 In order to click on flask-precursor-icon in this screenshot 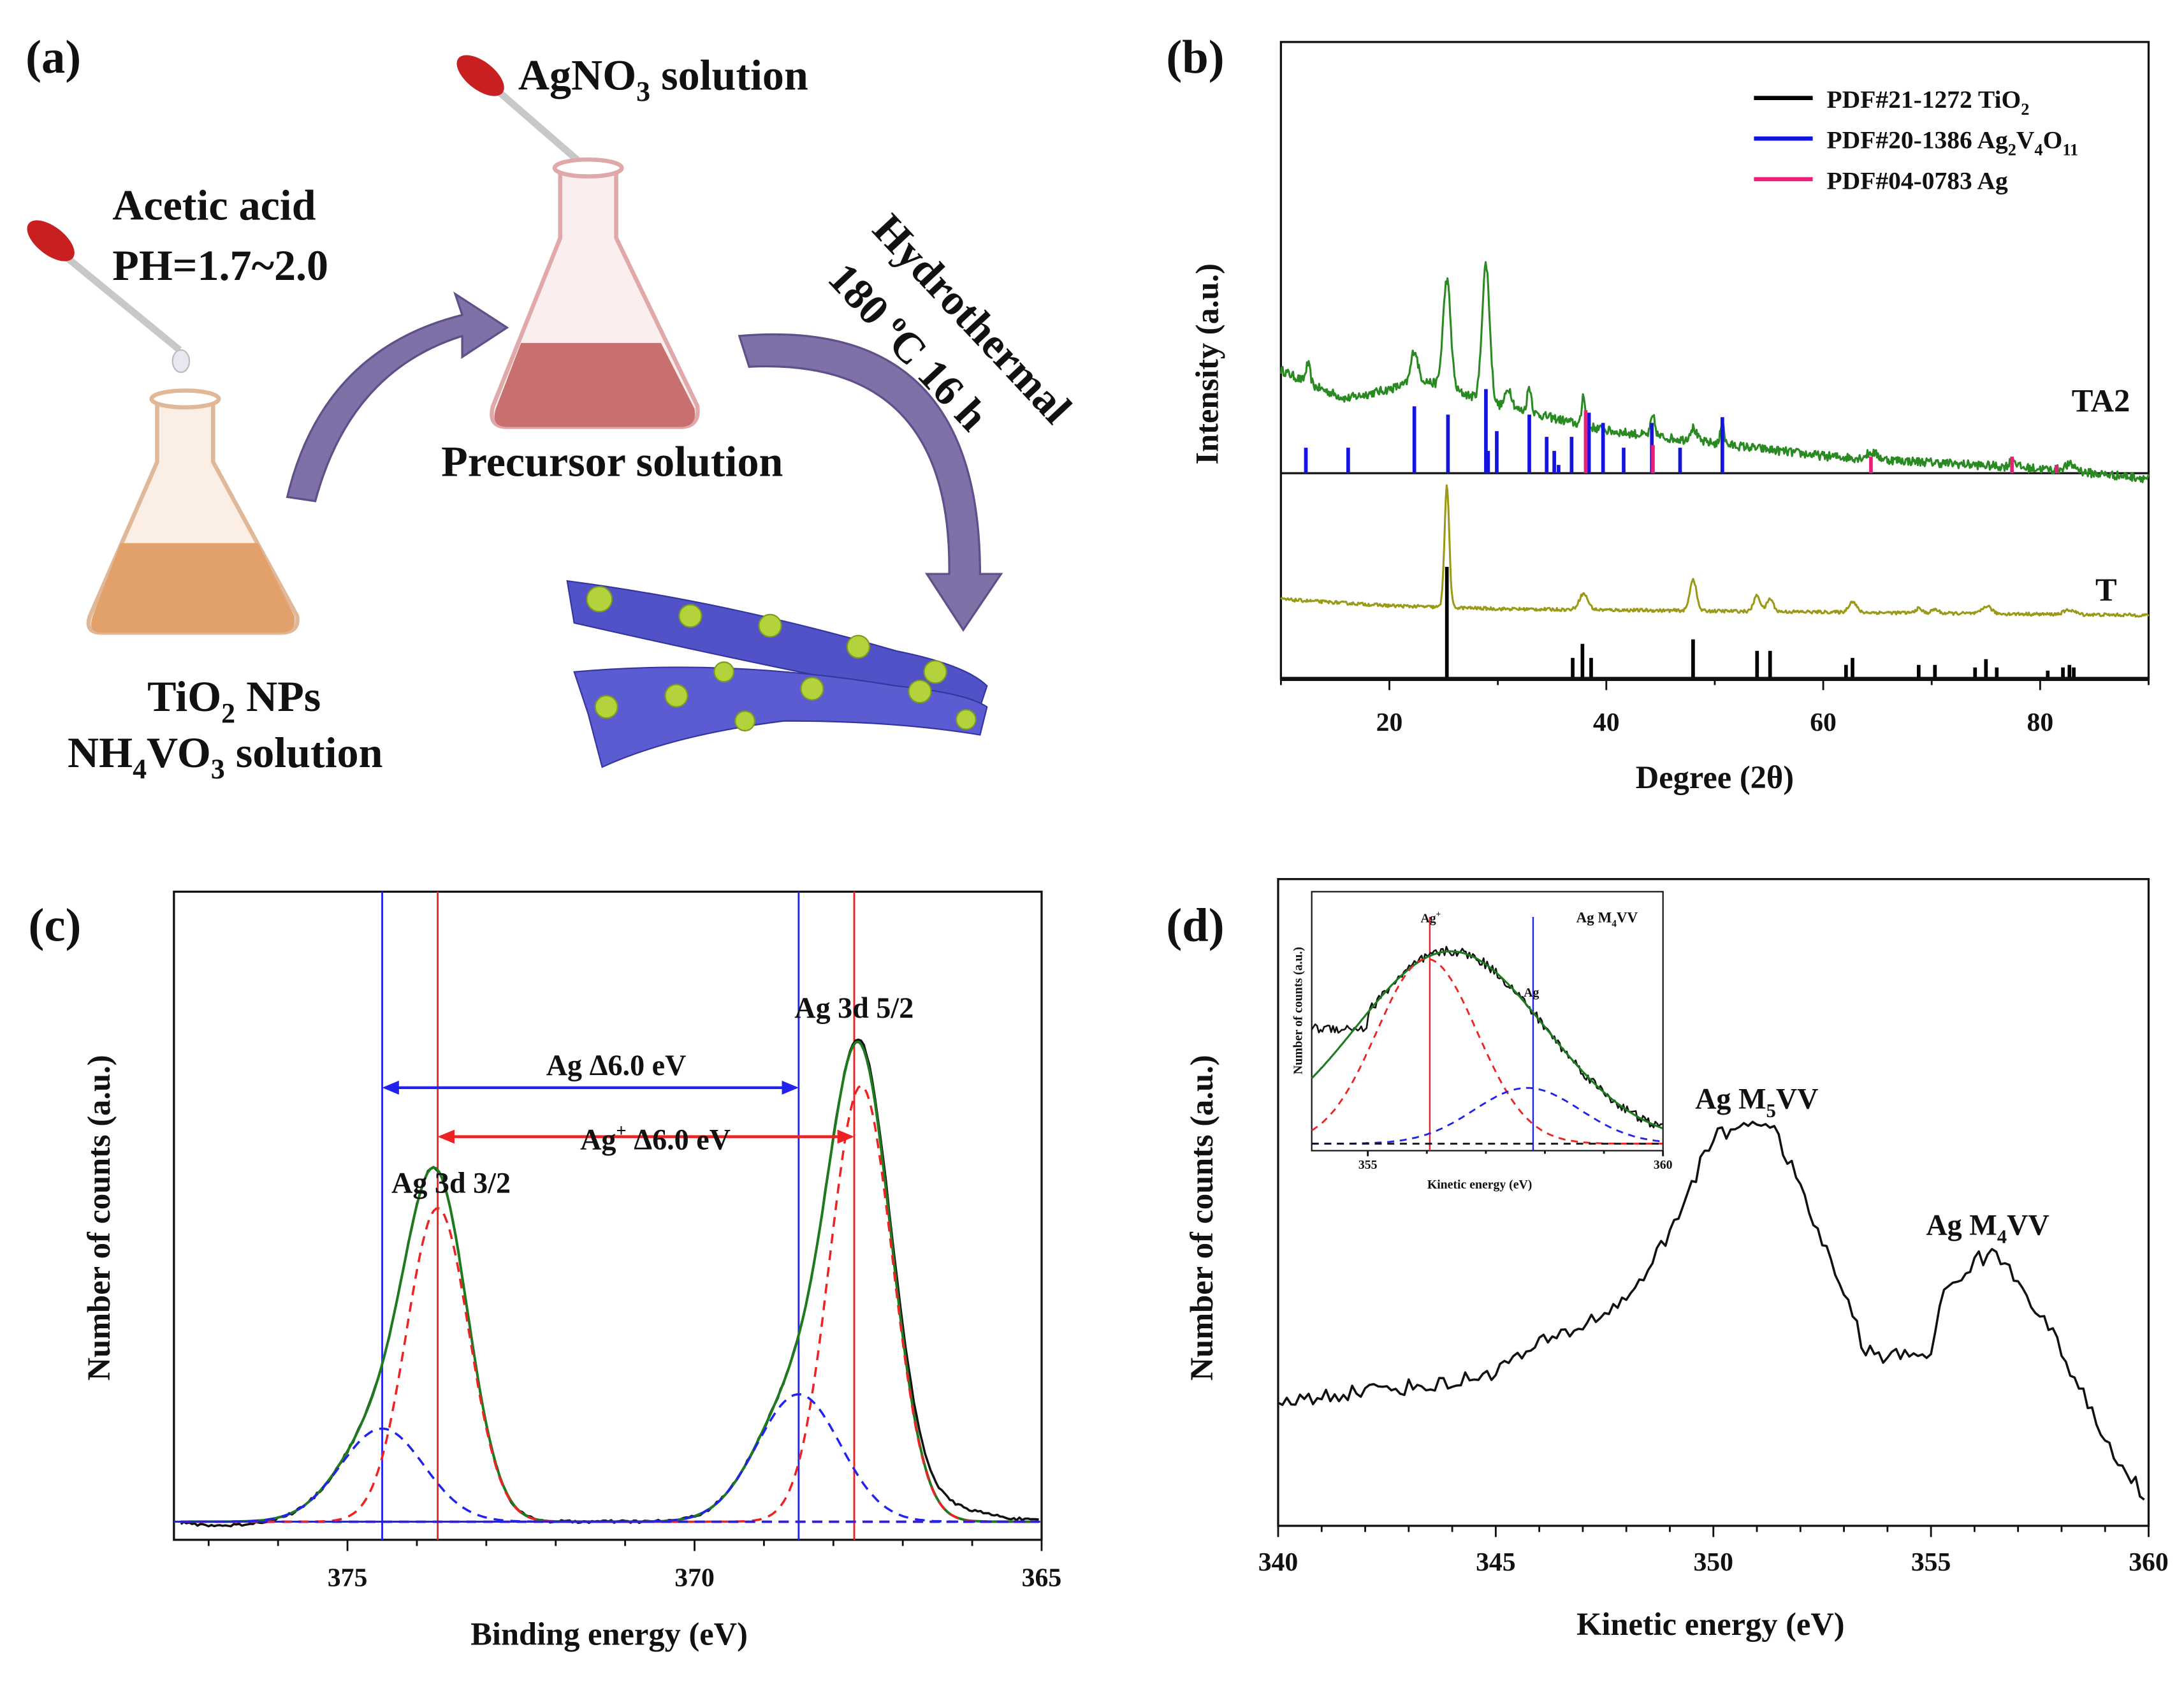, I will do `click(595, 293)`.